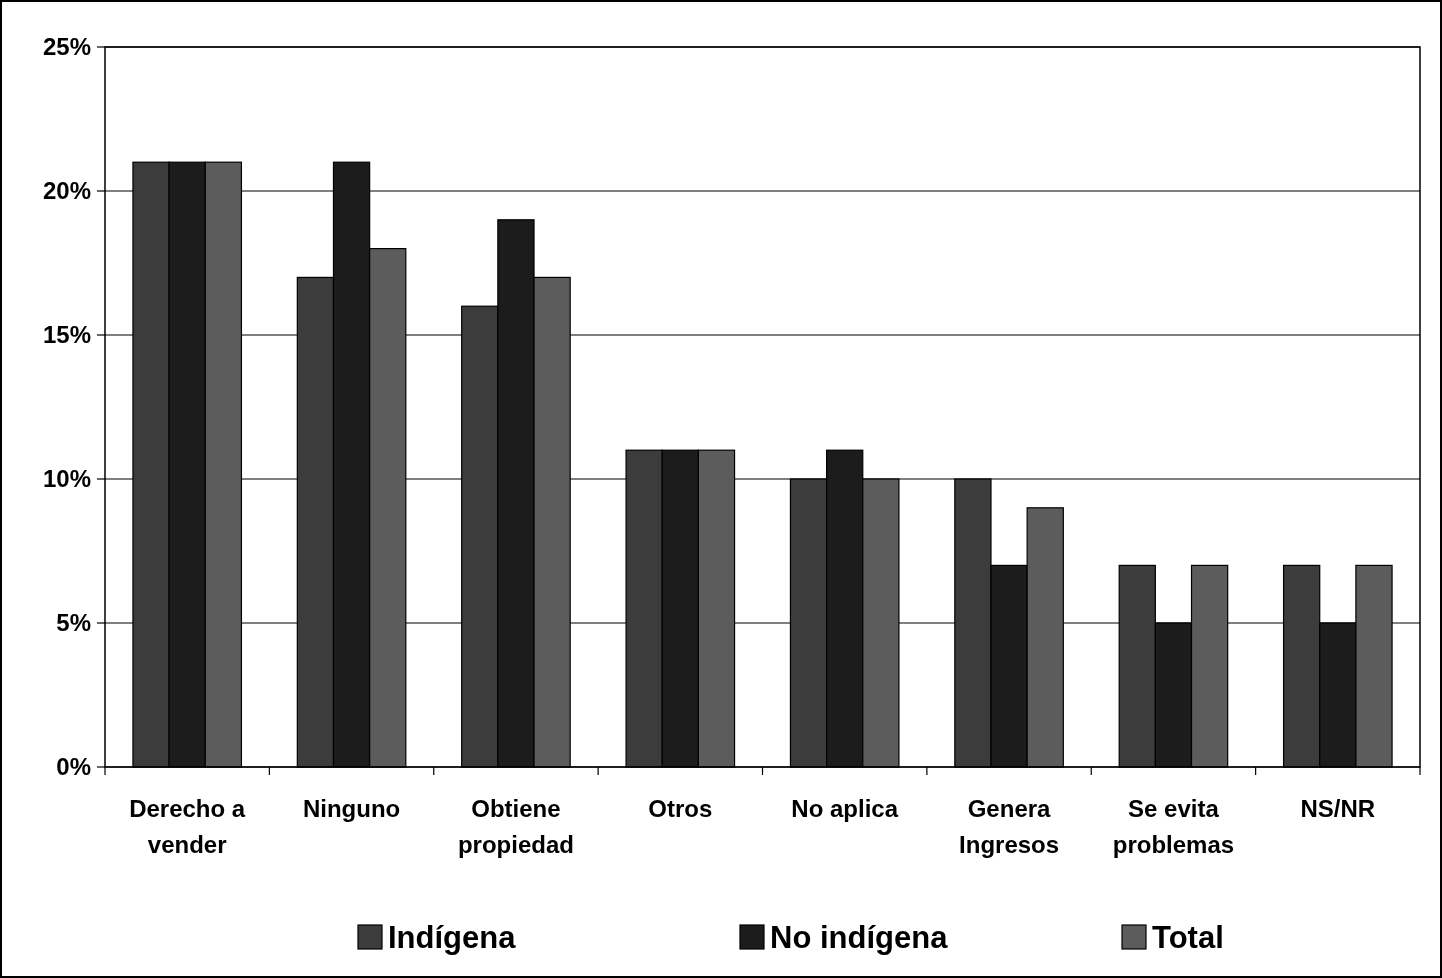 The width and height of the screenshot is (1442, 978). Describe the element at coordinates (66, 47) in the screenshot. I see `y-tick-label: 25%` at that location.